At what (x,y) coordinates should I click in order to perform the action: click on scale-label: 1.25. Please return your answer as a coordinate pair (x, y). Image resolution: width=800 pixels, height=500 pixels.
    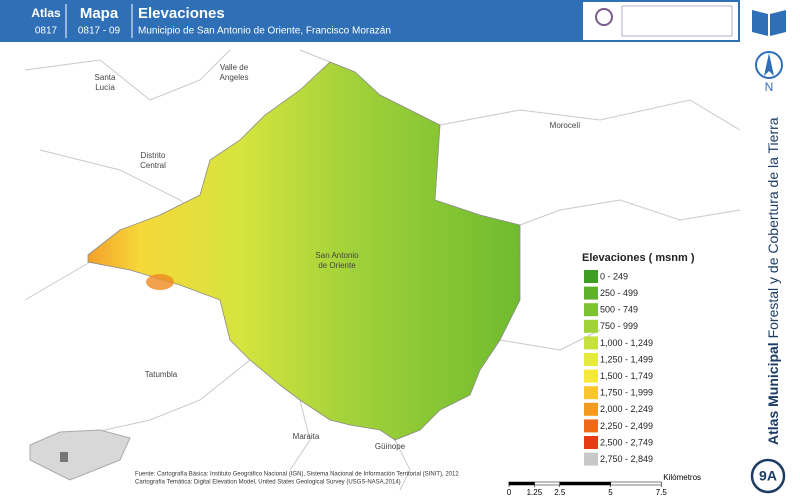
    Looking at the image, I should click on (535, 492).